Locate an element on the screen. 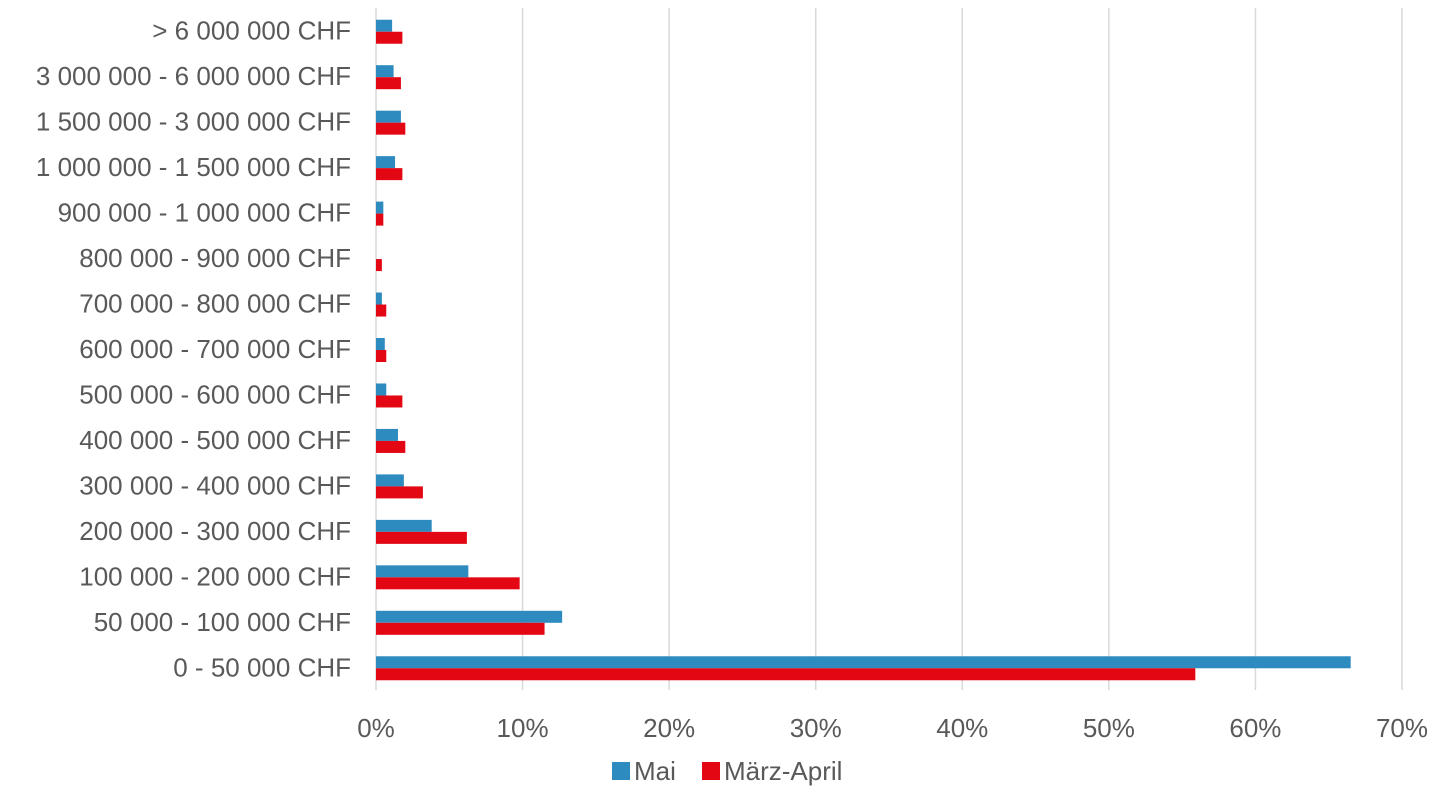 This screenshot has height=794, width=1432. category-label: 500 000 - 600 000 CHF is located at coordinates (215, 394).